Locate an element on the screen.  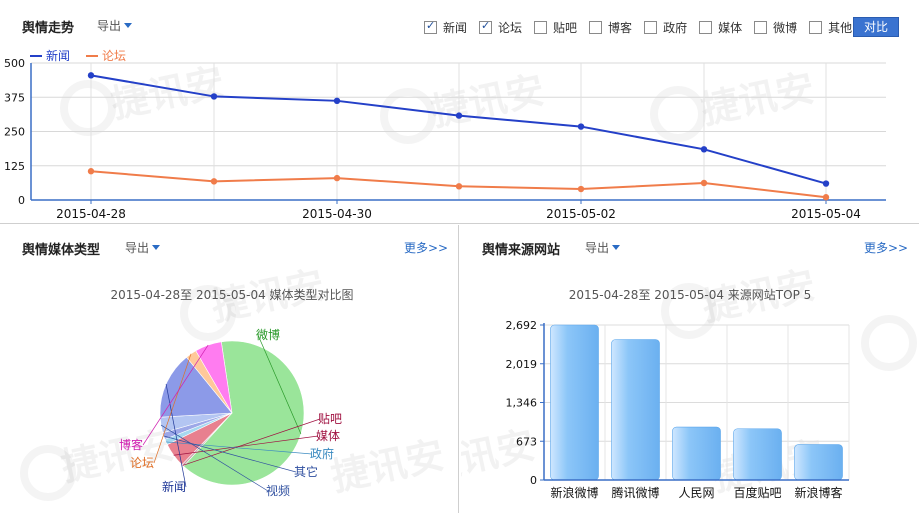
trend-export-dropdown: 导出 is located at coordinates (115, 25).